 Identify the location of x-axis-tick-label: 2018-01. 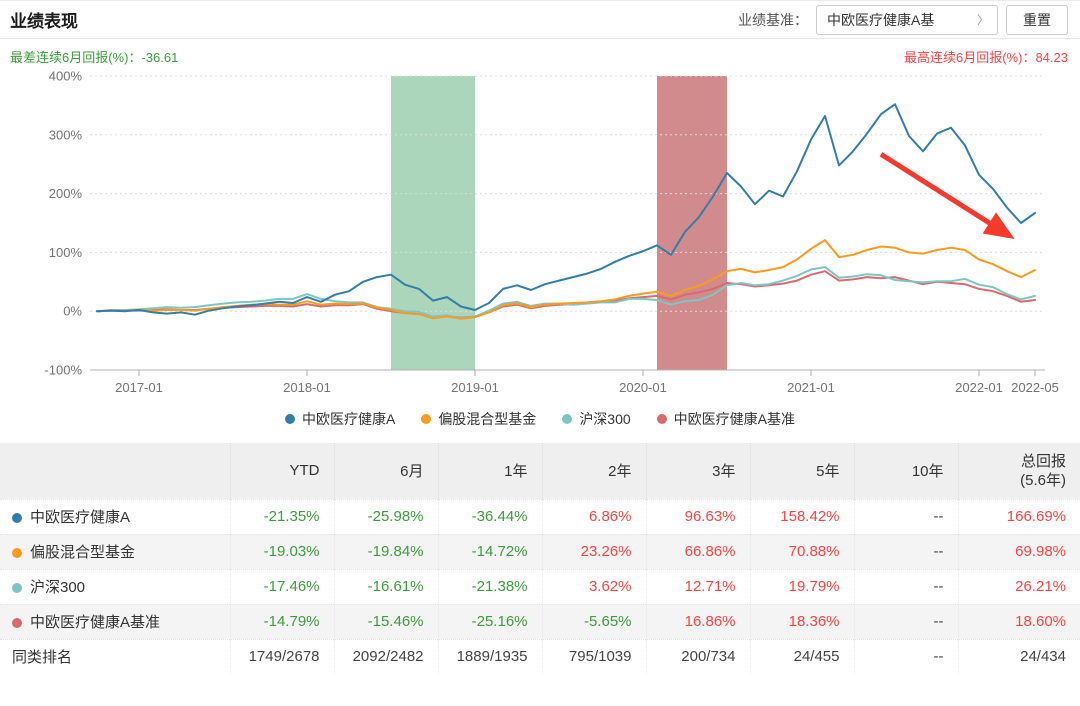
(307, 387).